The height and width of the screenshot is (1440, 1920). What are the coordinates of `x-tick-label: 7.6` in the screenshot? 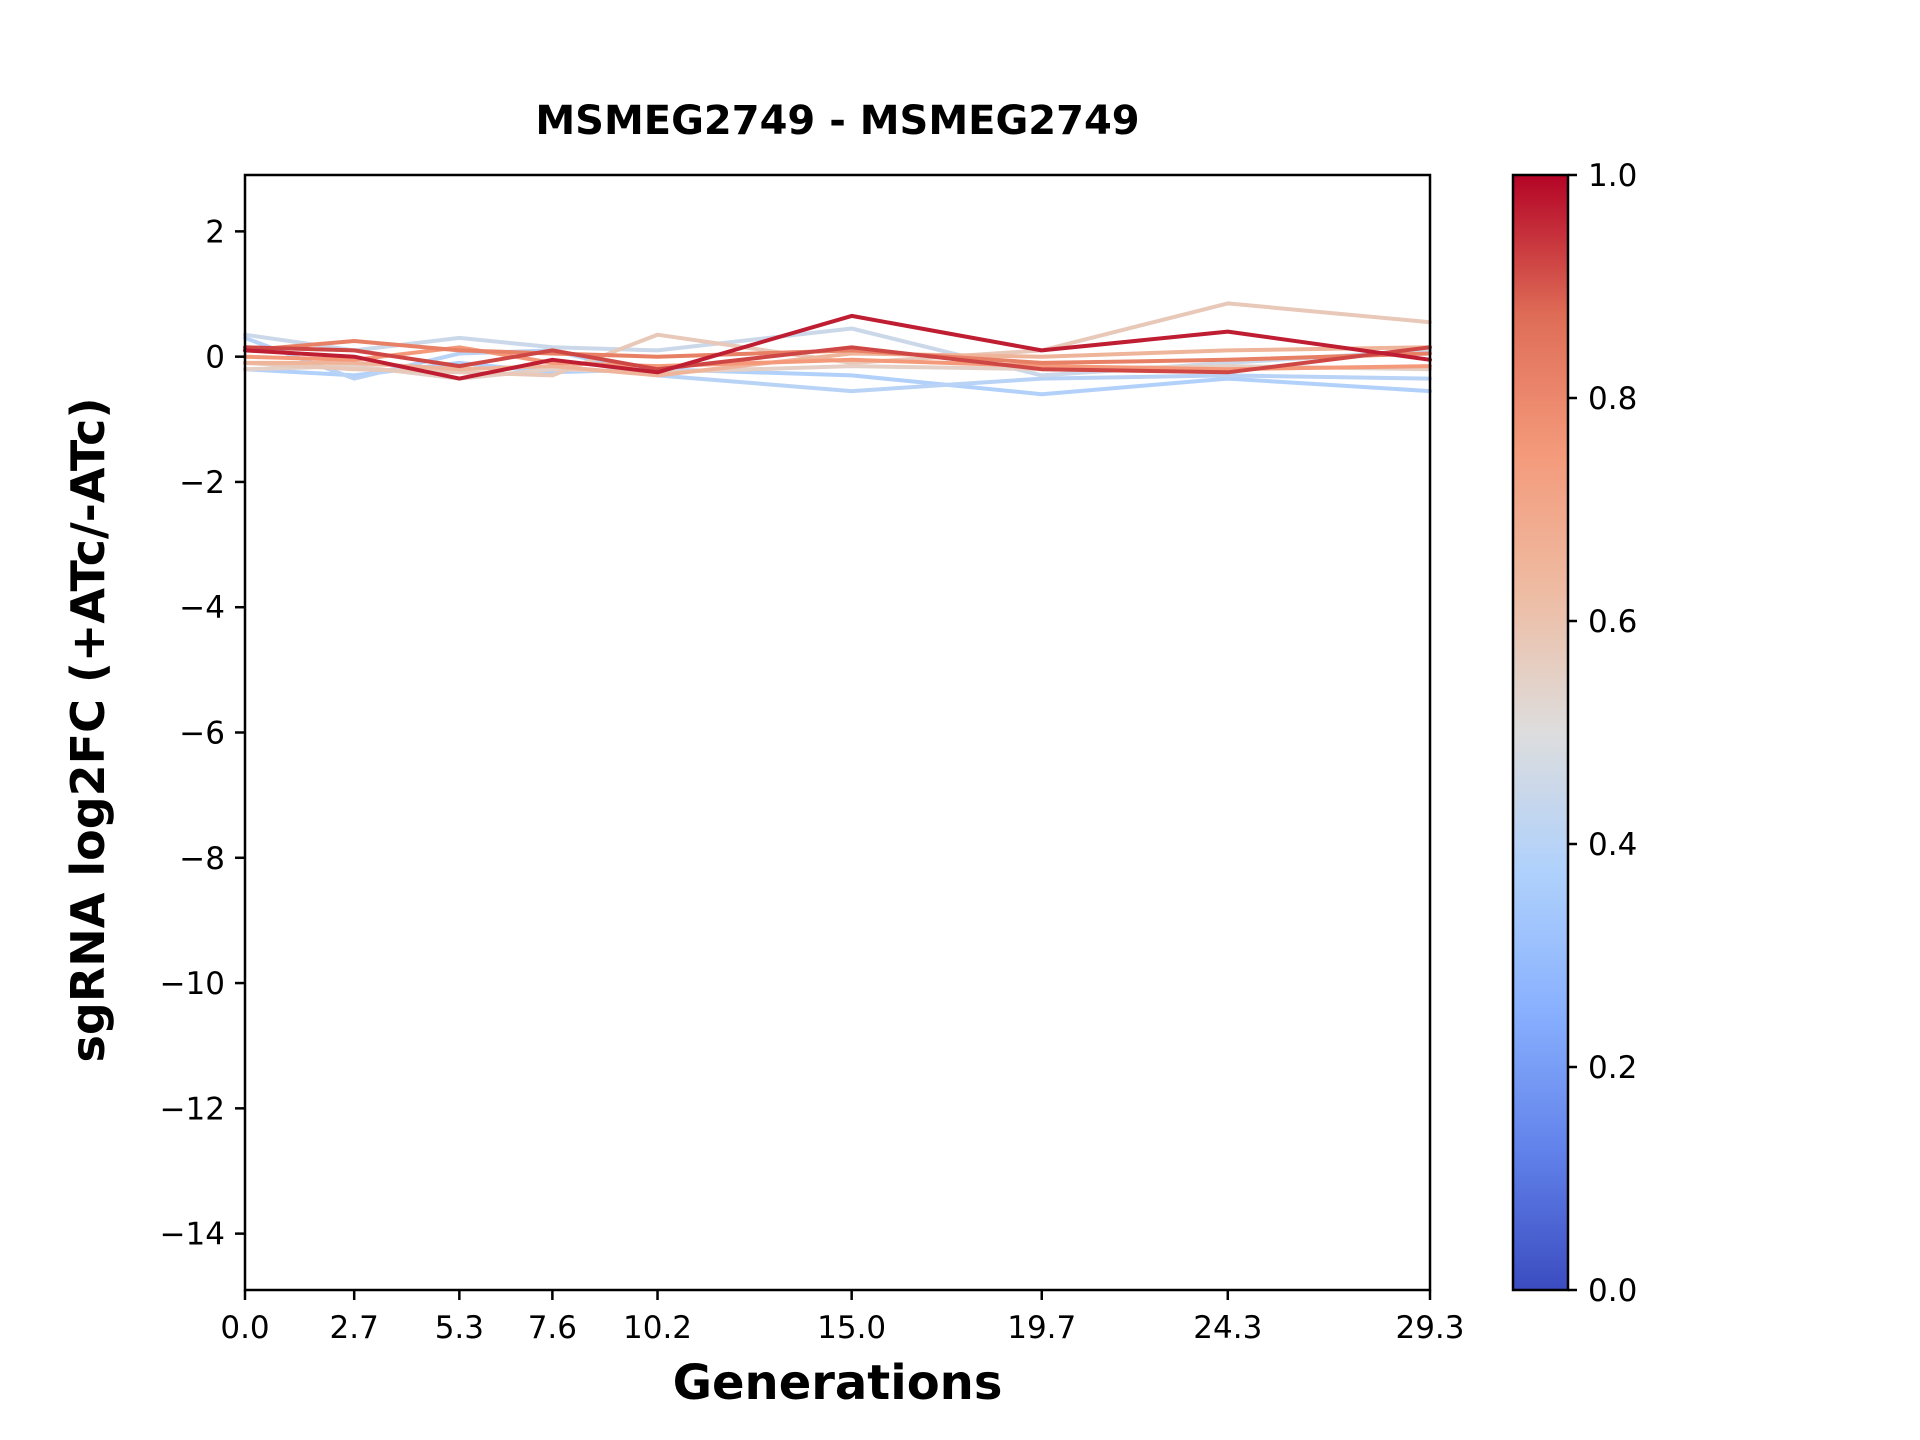 It's located at (552, 1328).